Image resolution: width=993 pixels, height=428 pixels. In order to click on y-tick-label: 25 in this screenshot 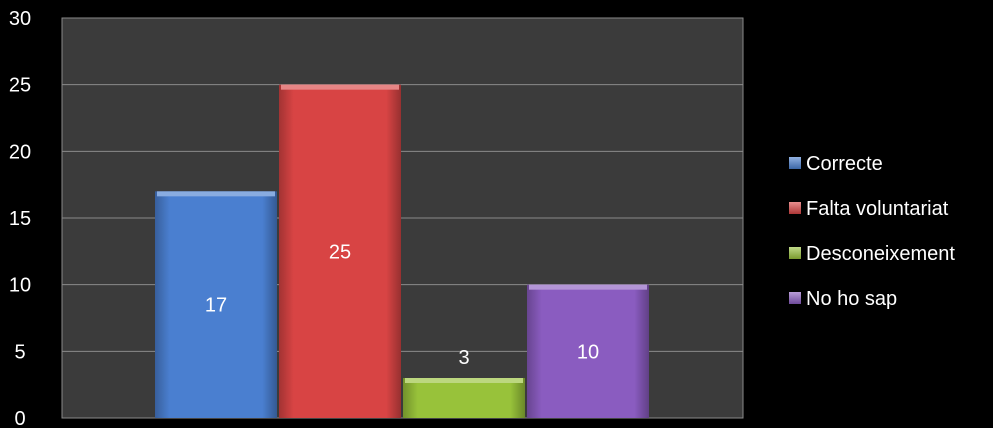, I will do `click(20, 86)`.